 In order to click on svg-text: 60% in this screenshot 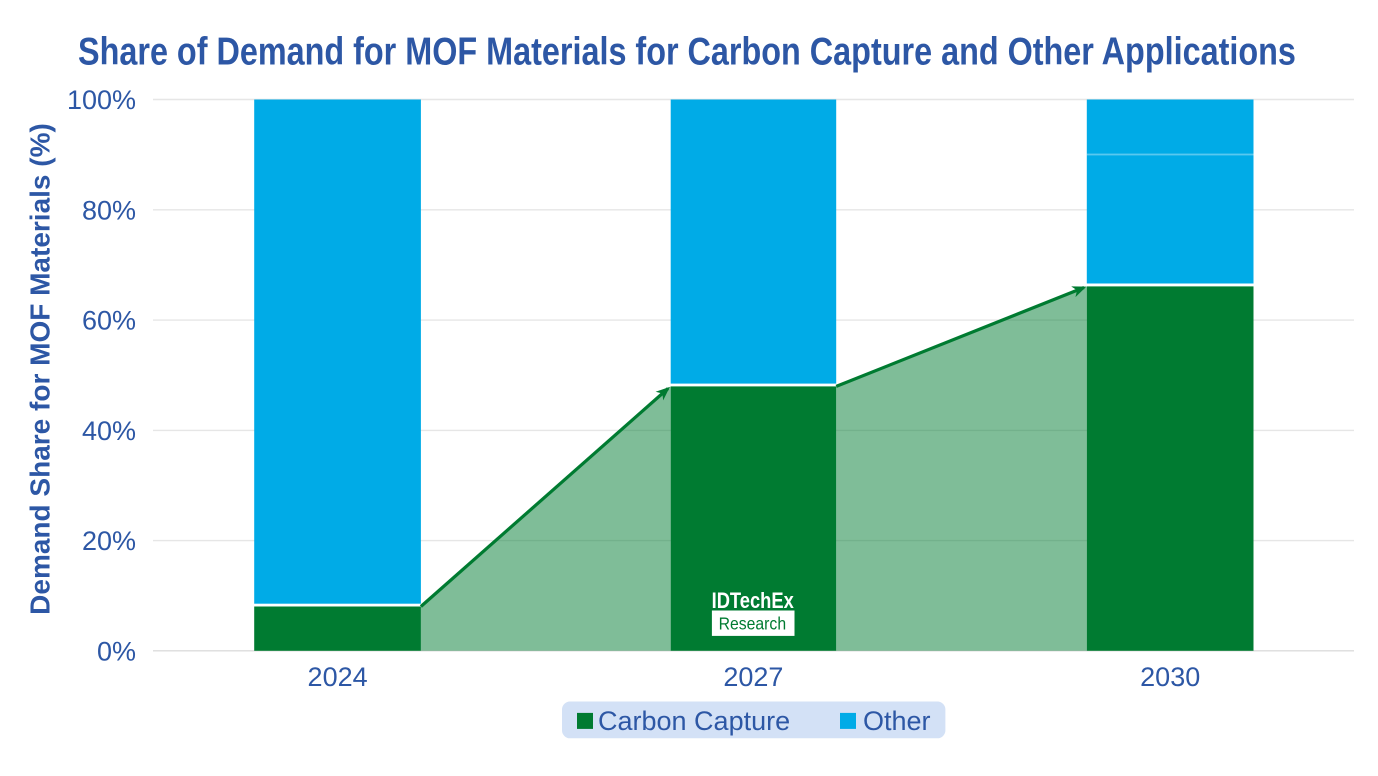, I will do `click(109, 321)`.